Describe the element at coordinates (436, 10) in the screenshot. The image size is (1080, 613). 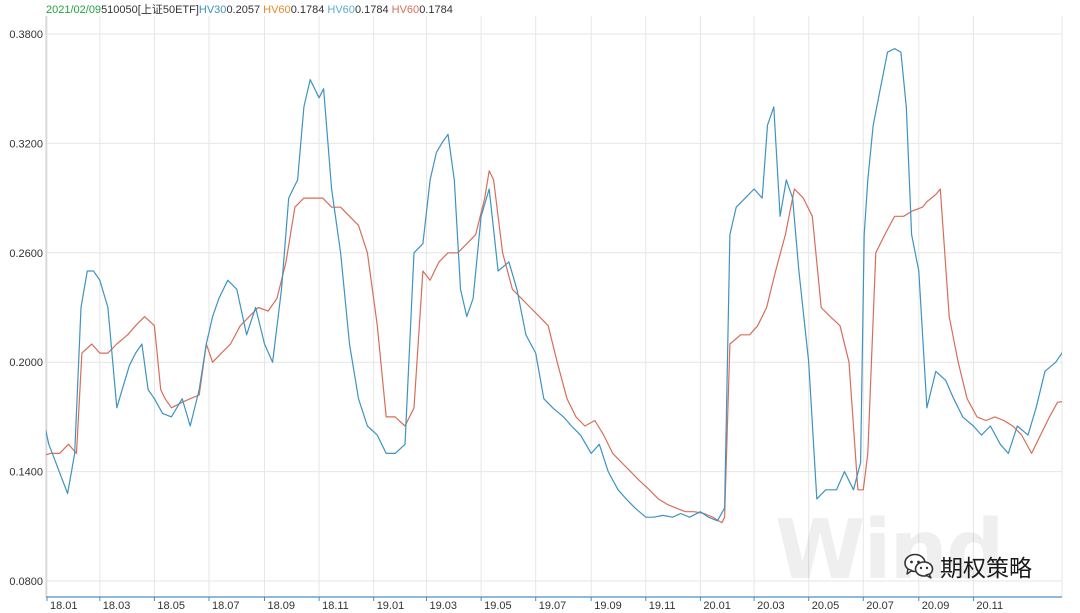
I see `header-hv60-red-value: 0.1784` at that location.